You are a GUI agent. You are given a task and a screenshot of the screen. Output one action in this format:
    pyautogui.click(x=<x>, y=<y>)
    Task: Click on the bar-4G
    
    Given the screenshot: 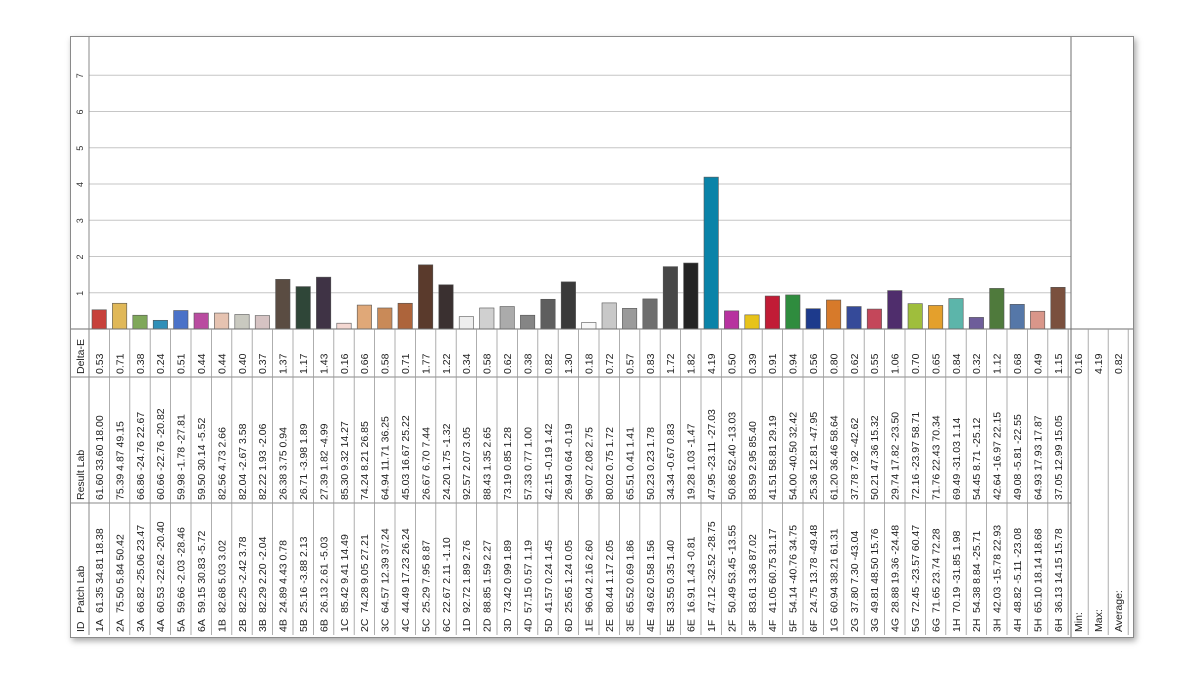 What is the action you would take?
    pyautogui.click(x=895, y=310)
    